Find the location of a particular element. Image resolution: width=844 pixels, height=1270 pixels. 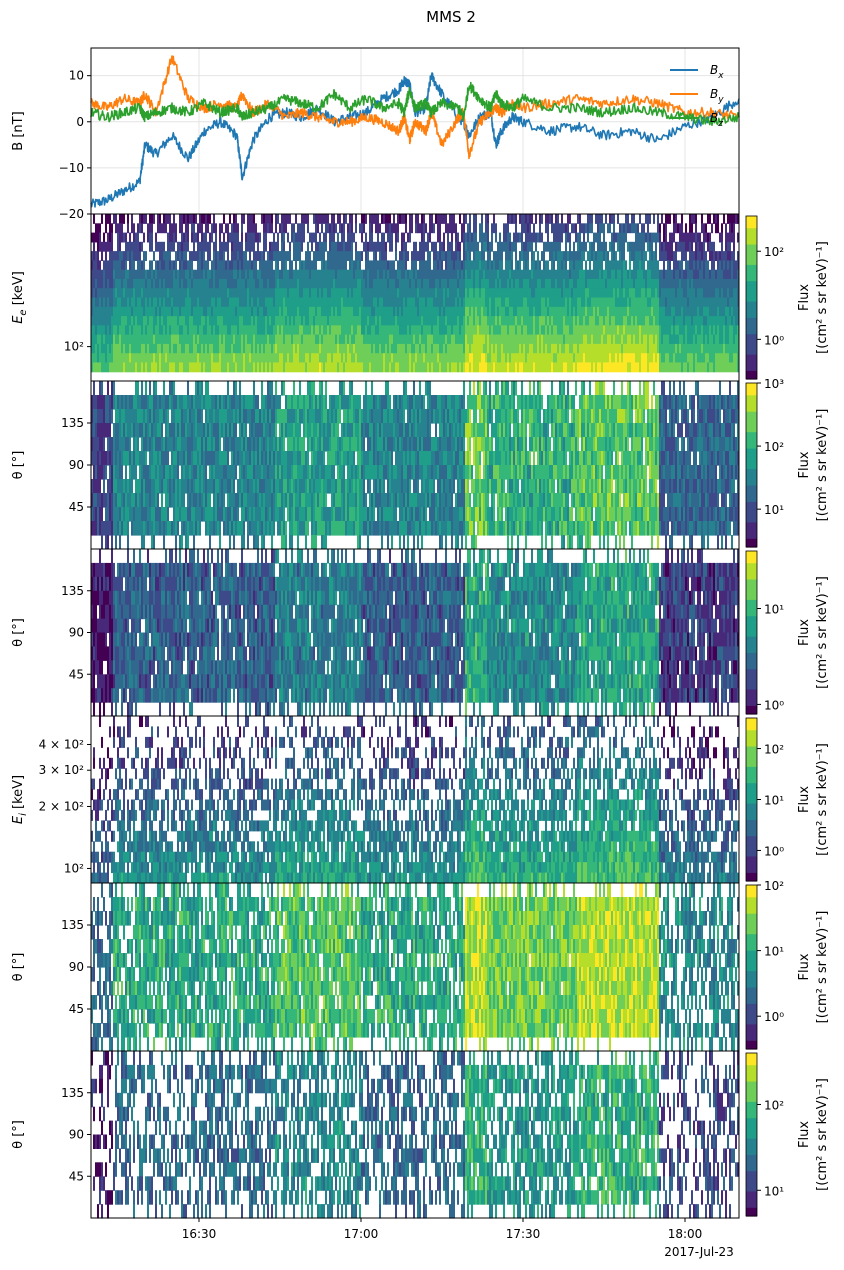

spectrogram-ylabel: θ [°] is located at coordinates (18, 632).